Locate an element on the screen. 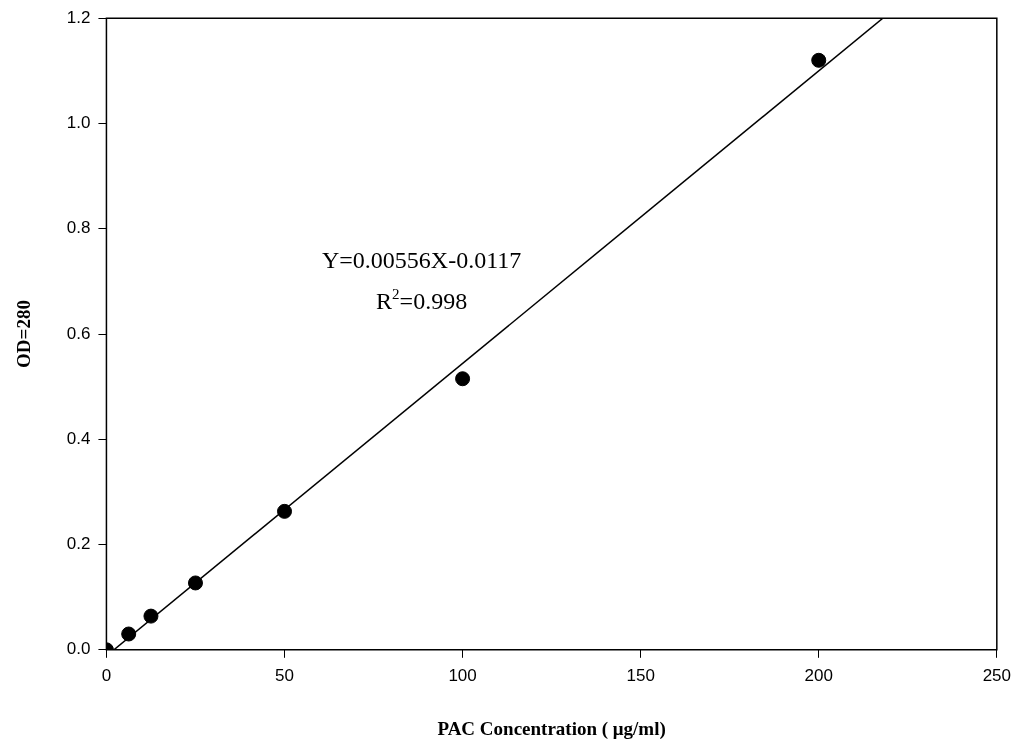 This screenshot has height=755, width=1019. y-tick-label: 1.2 is located at coordinates (78, 17).